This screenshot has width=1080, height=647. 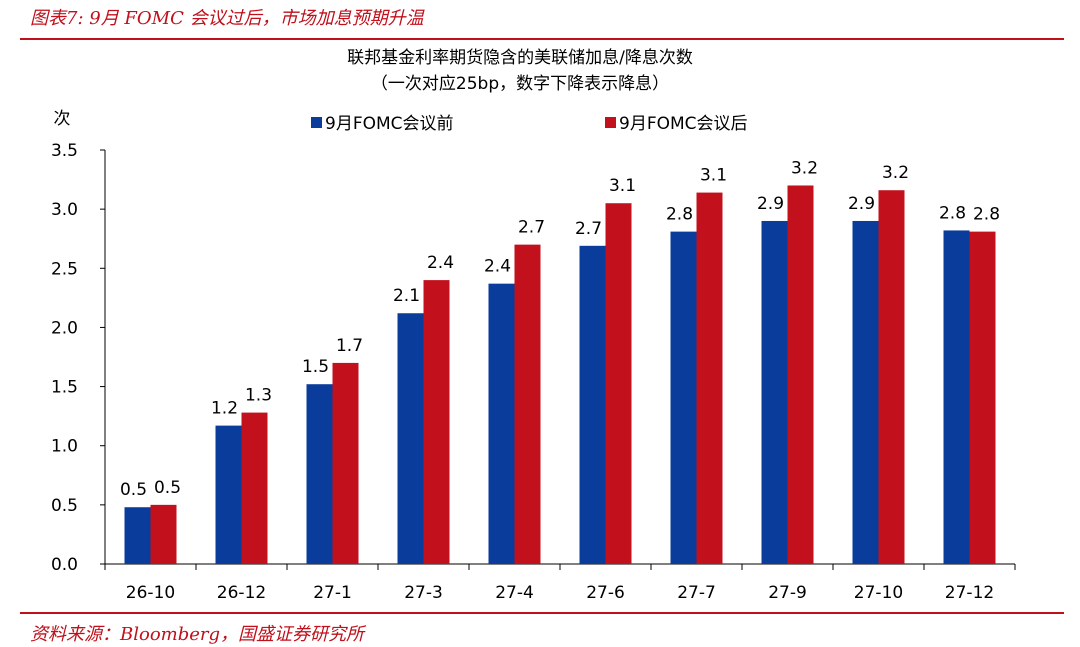 What do you see at coordinates (878, 593) in the screenshot?
I see `x-tick-label: 27-10` at bounding box center [878, 593].